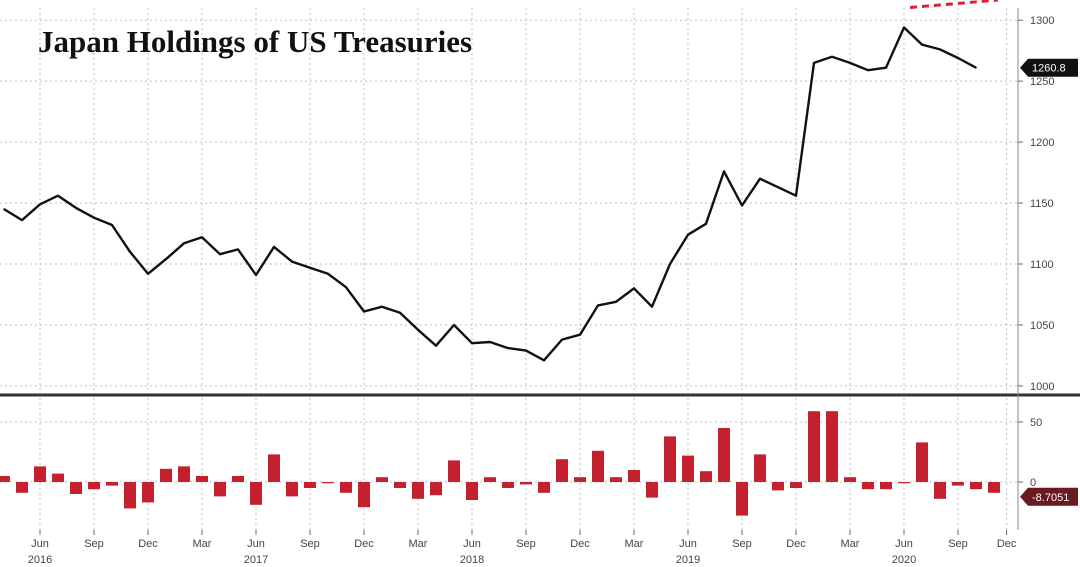 Image resolution: width=1080 pixels, height=567 pixels. Describe the element at coordinates (1042, 21) in the screenshot. I see `y-tick-label: 1300` at that location.